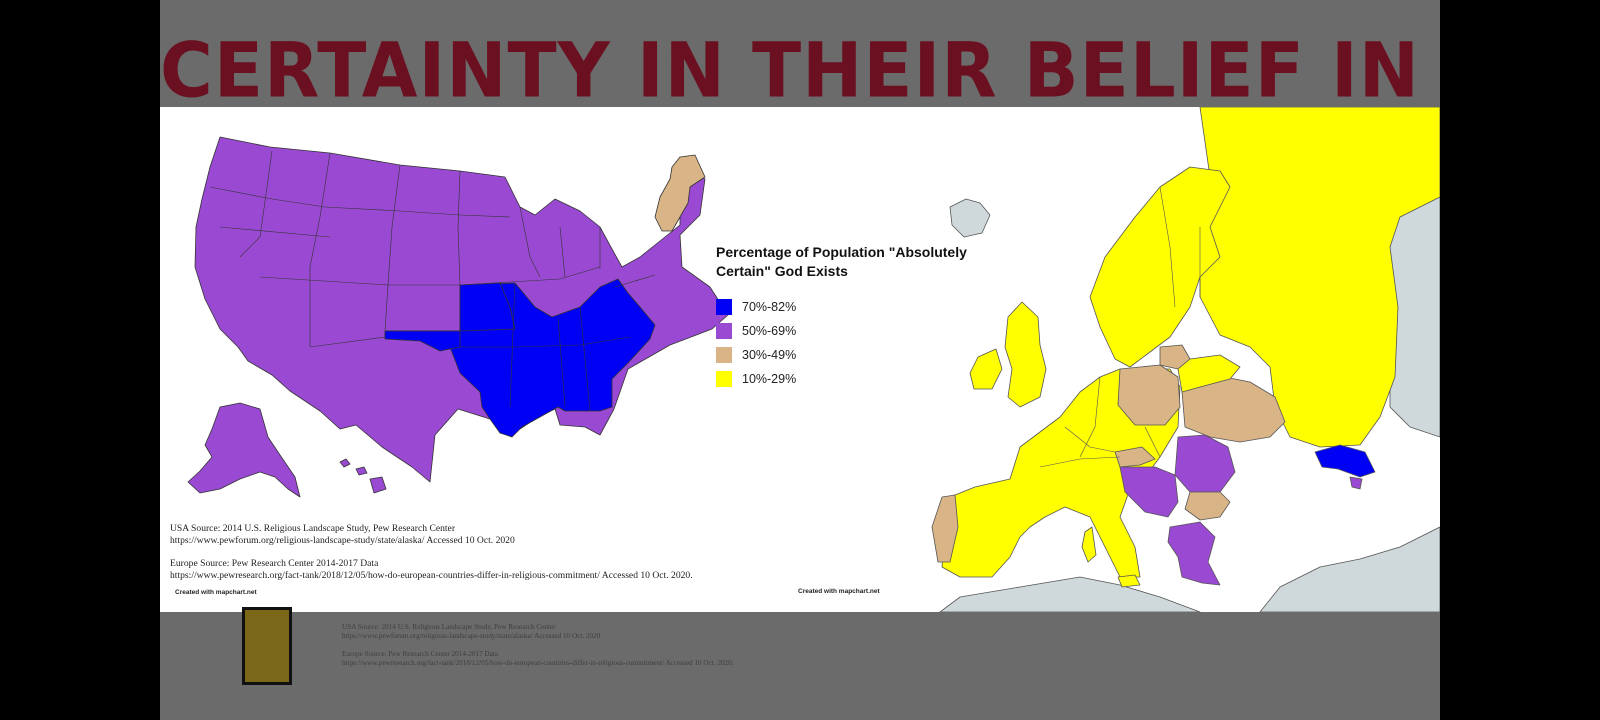  Describe the element at coordinates (1149, 492) in the screenshot. I see `western-balkans` at that location.